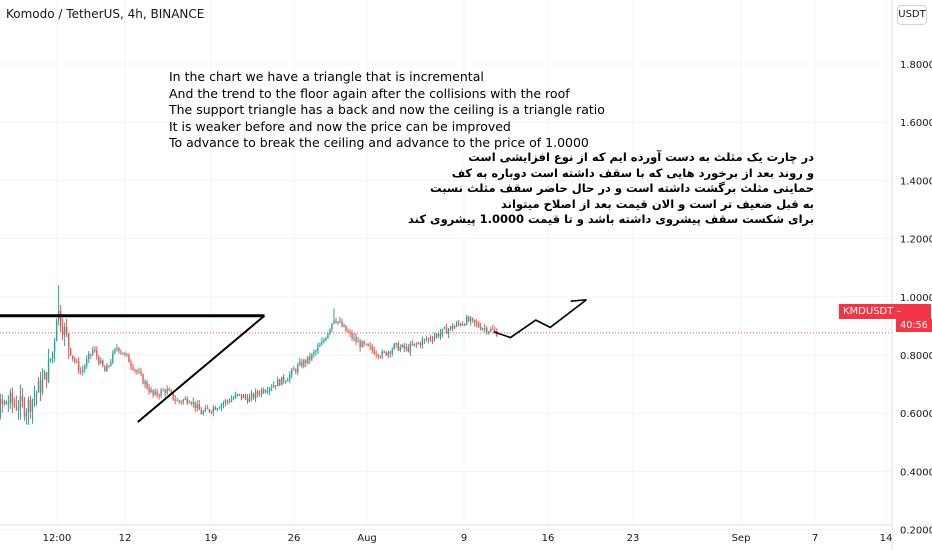  Describe the element at coordinates (868, 311) in the screenshot. I see `last-price-symbol: KMDUSDT` at that location.